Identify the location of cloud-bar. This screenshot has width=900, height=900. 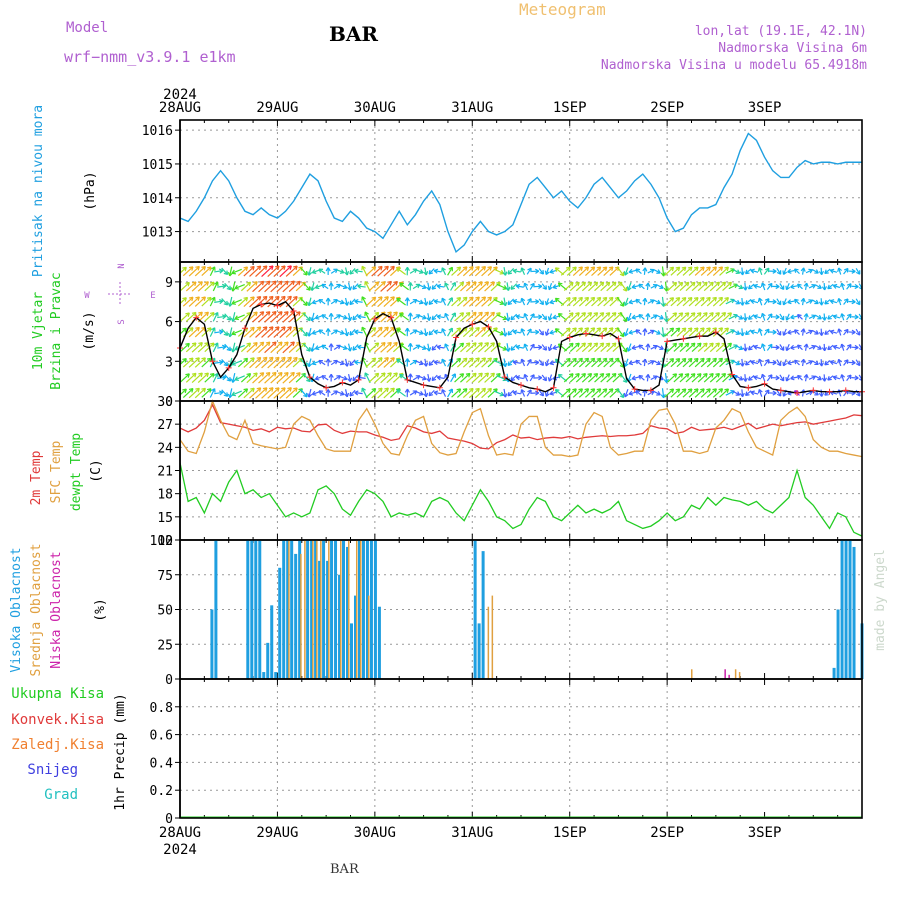
(316, 609).